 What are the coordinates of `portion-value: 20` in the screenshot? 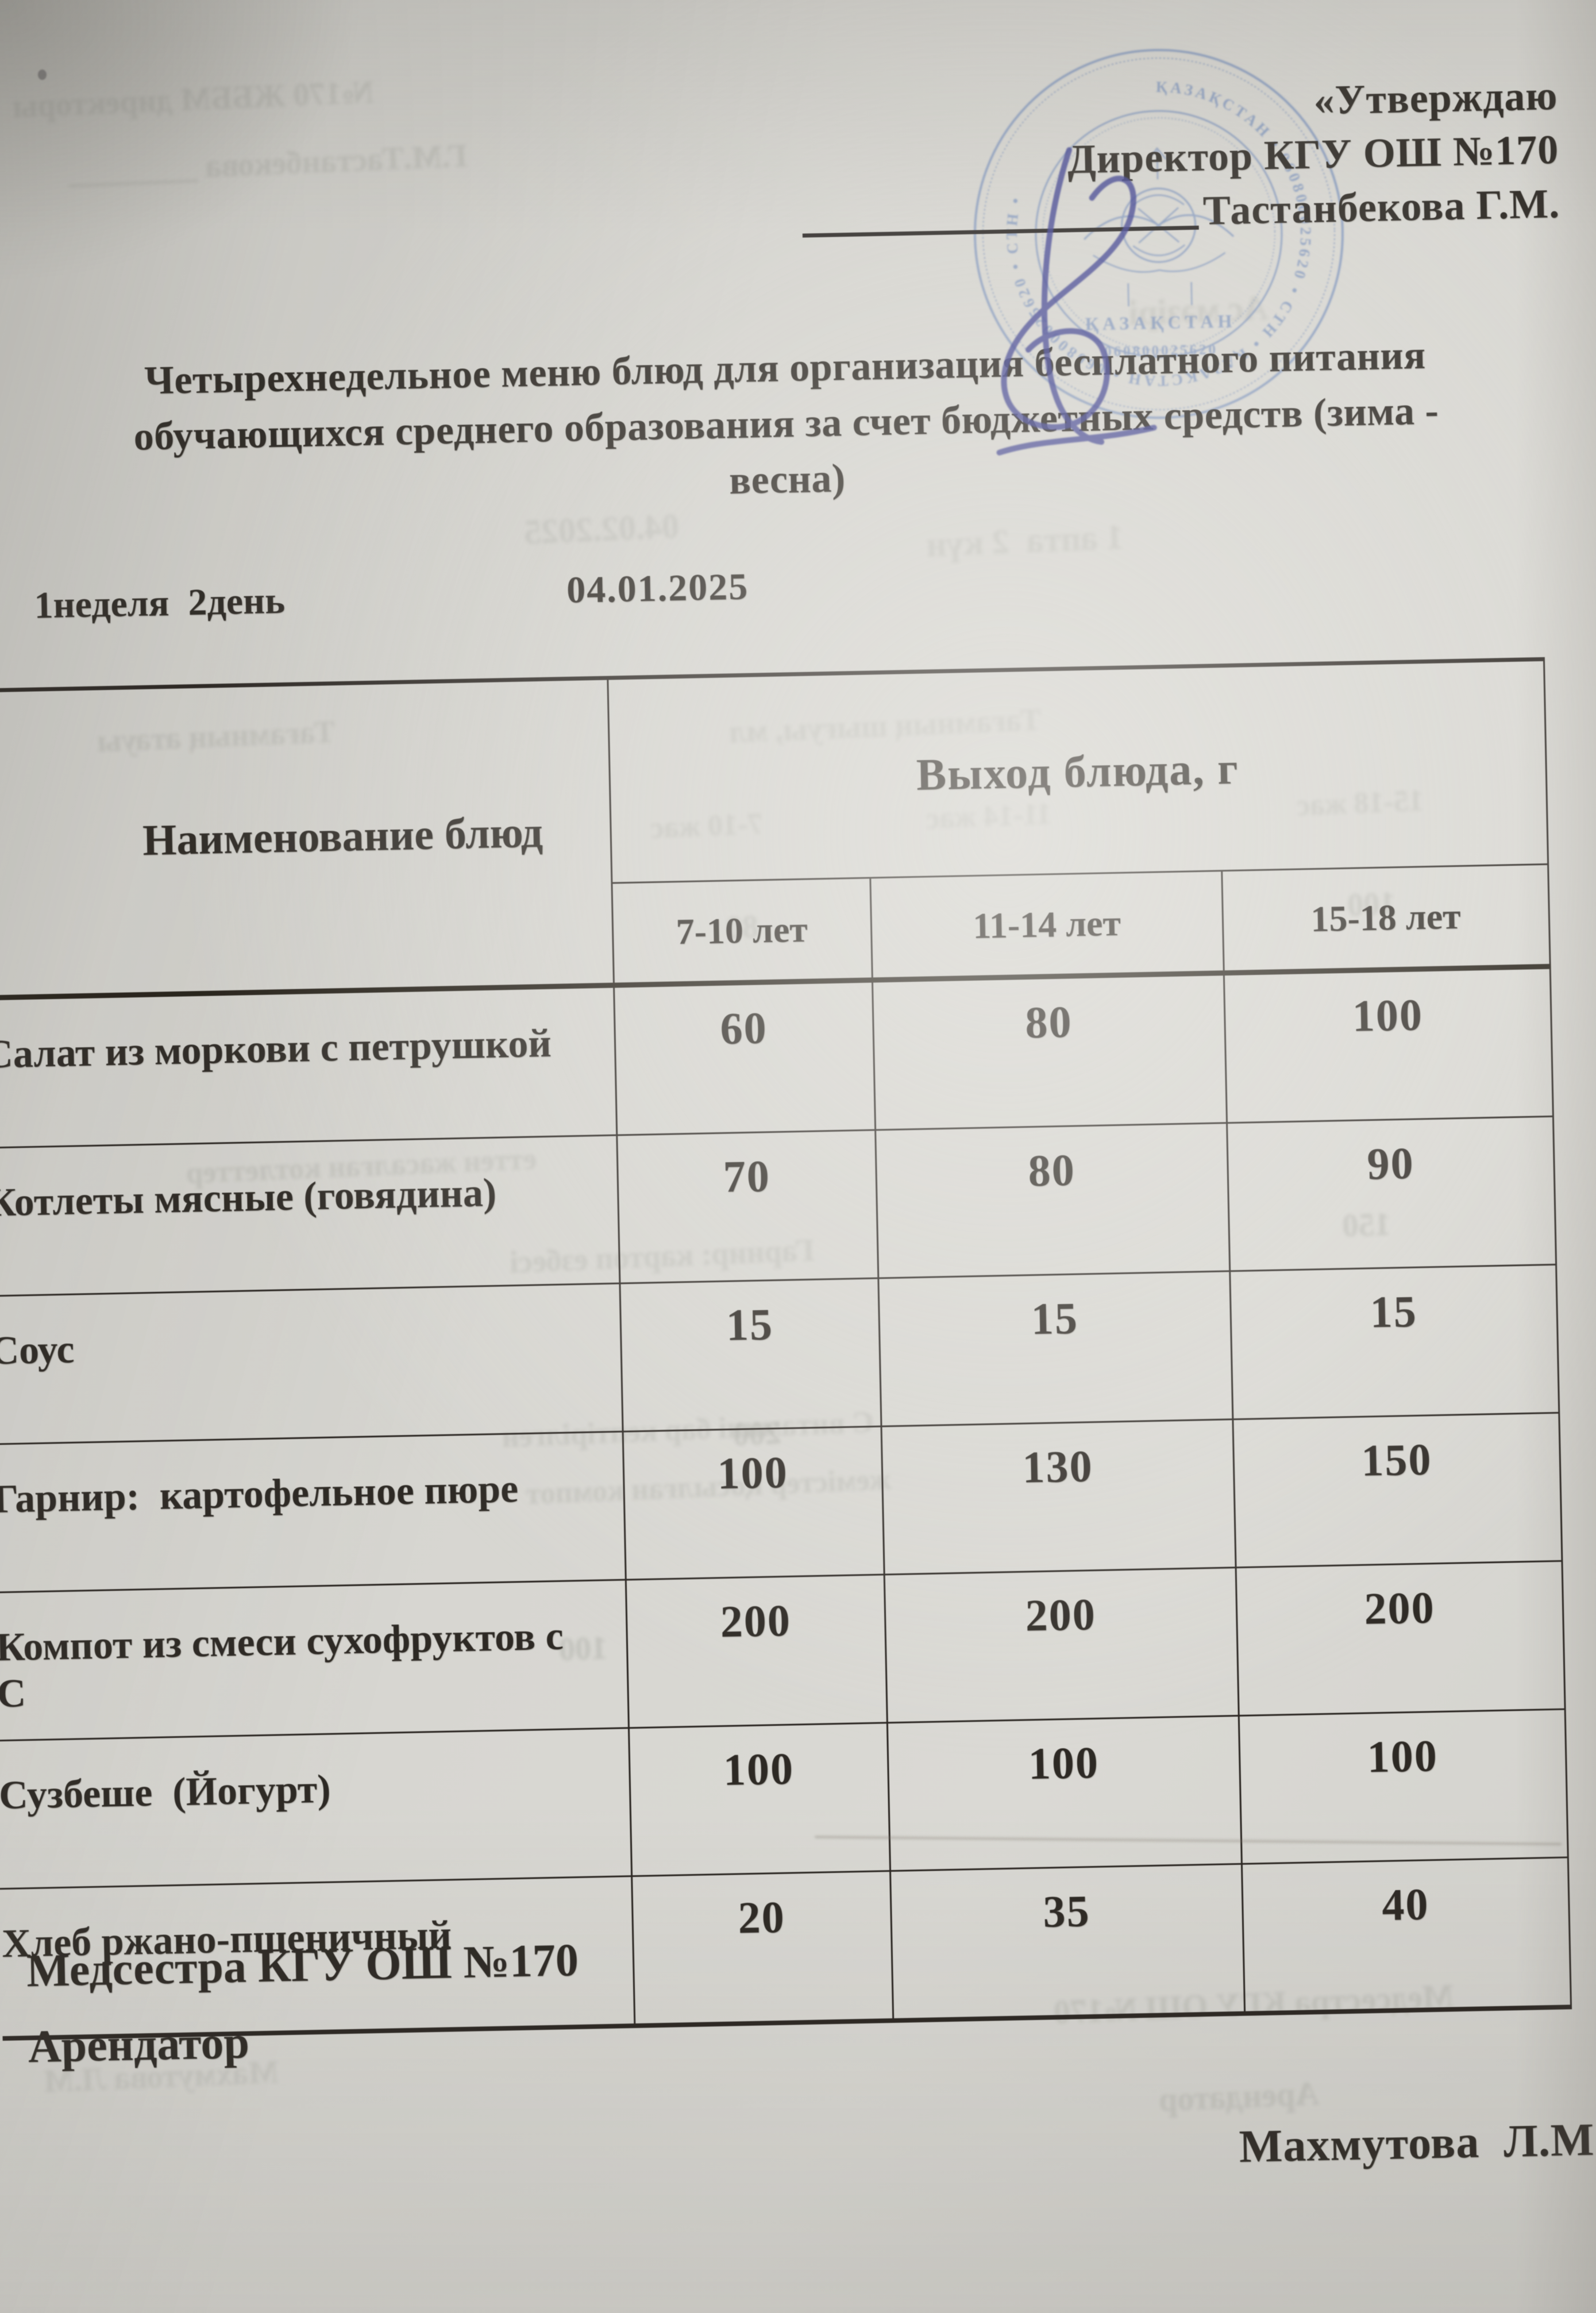 It's located at (762, 1948).